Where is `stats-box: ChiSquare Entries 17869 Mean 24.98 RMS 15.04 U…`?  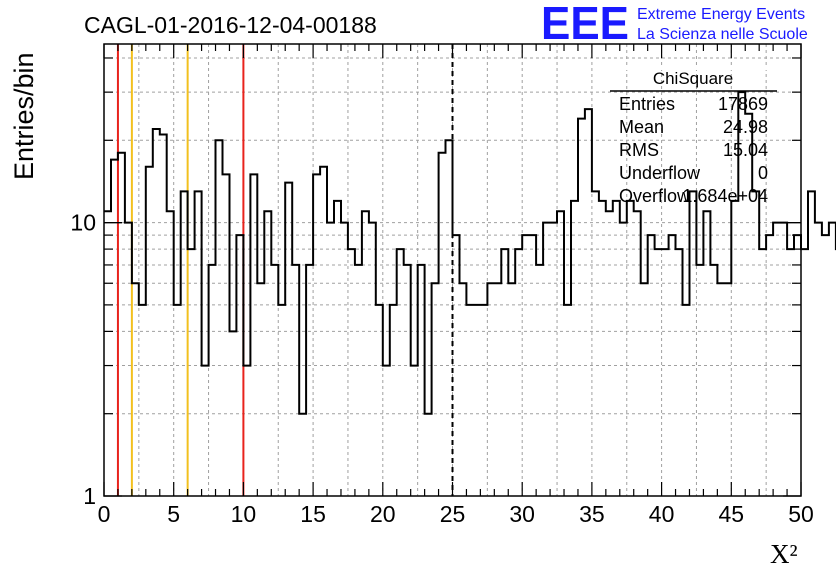
stats-box: ChiSquare Entries 17869 Mean 24.98 RMS 15.04 U… is located at coordinates (693, 137).